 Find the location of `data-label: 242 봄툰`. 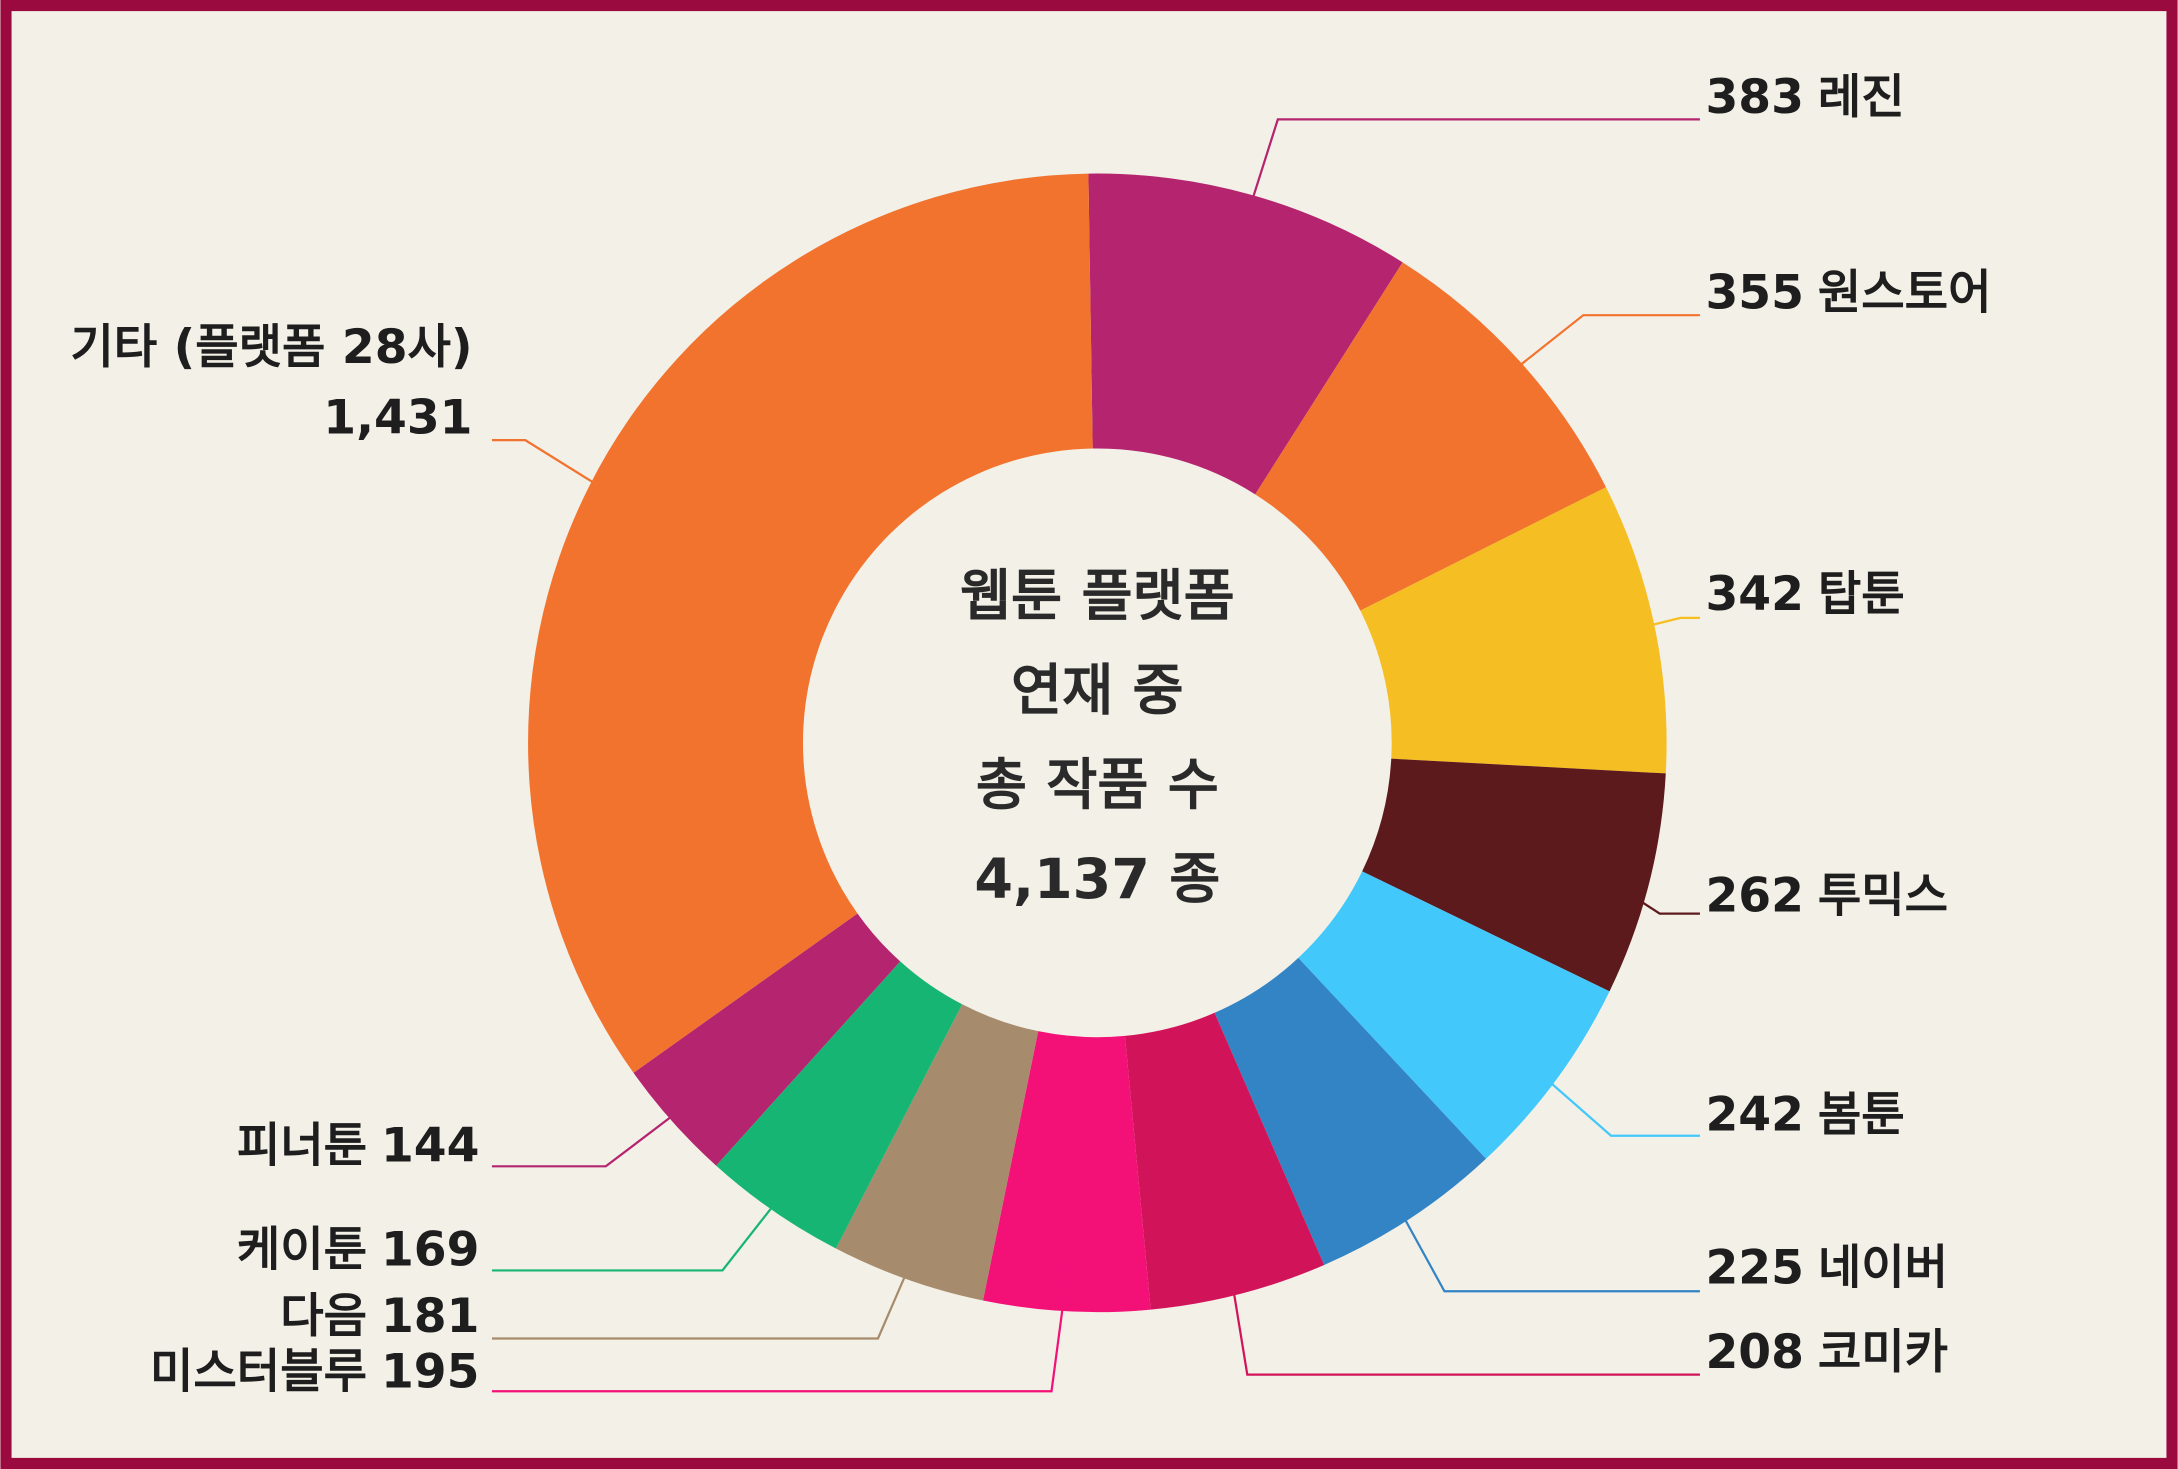

data-label: 242 봄툰 is located at coordinates (1804, 1115).